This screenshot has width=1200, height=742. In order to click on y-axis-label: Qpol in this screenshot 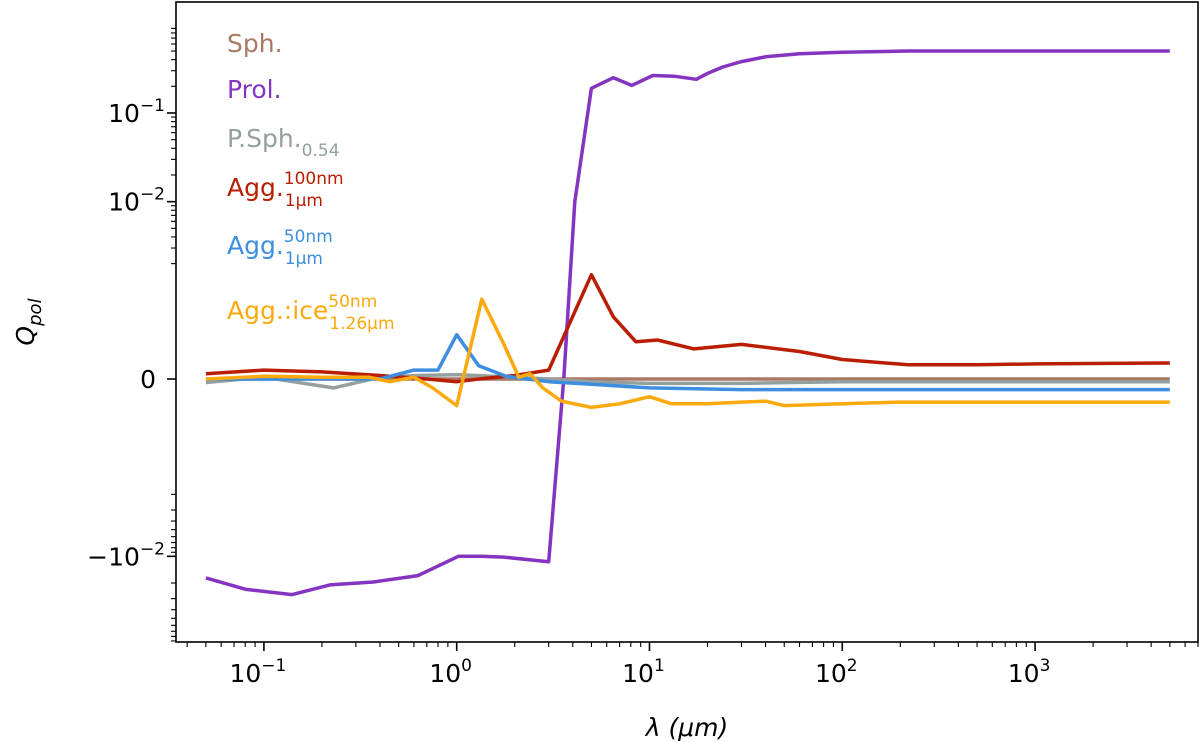, I will do `click(28, 321)`.